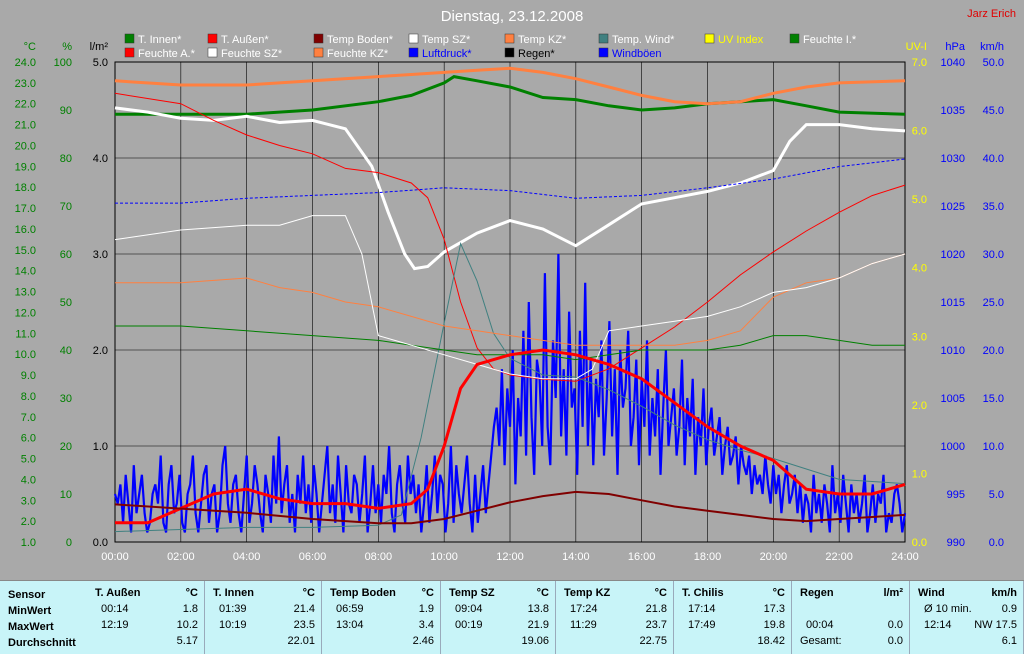 The image size is (1024, 654). Describe the element at coordinates (905, 557) in the screenshot. I see `x-tick-label: 24:00` at that location.